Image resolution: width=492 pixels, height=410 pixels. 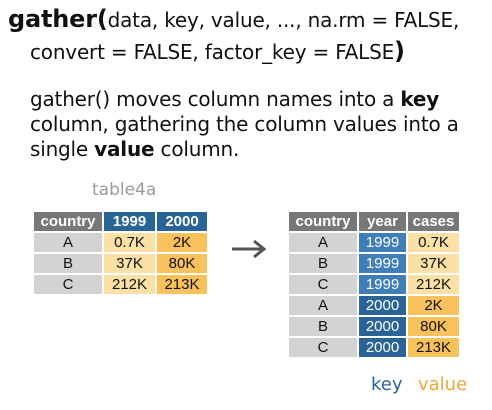 I want to click on source-cell-country: C, so click(x=68, y=284).